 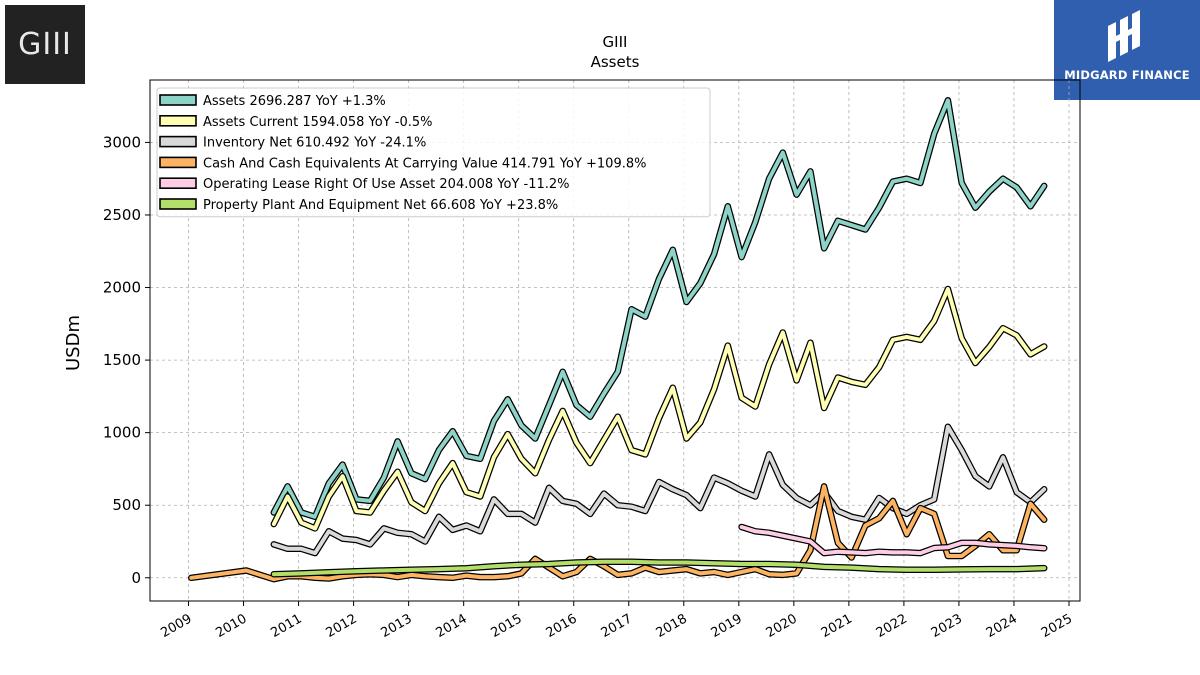 What do you see at coordinates (122, 215) in the screenshot?
I see `y-tick-label: 2500` at bounding box center [122, 215].